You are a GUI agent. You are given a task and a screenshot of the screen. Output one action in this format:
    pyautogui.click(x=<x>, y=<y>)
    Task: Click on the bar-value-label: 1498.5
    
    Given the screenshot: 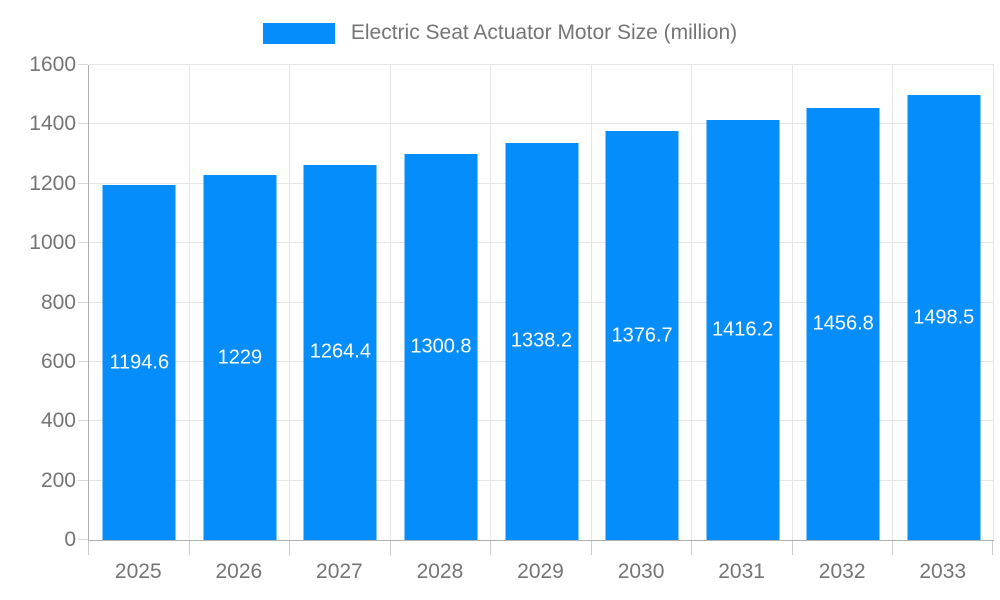 What is the action you would take?
    pyautogui.click(x=944, y=317)
    